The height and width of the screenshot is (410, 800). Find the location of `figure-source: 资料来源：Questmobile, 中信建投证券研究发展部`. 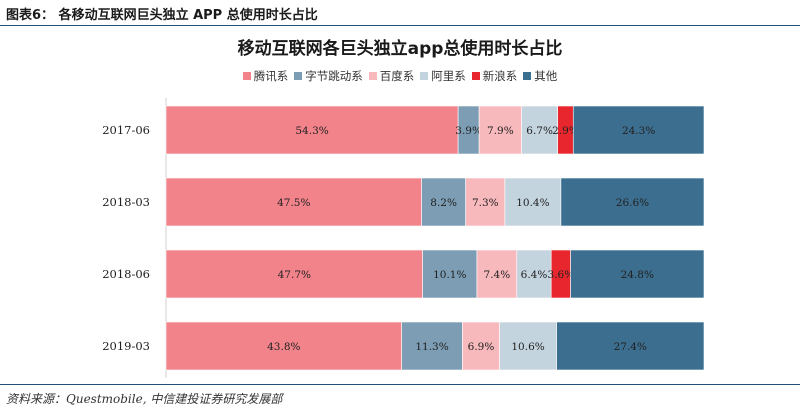

figure-source: 资料来源：Questmobile, 中信建投证券研究发展部 is located at coordinates (144, 399).